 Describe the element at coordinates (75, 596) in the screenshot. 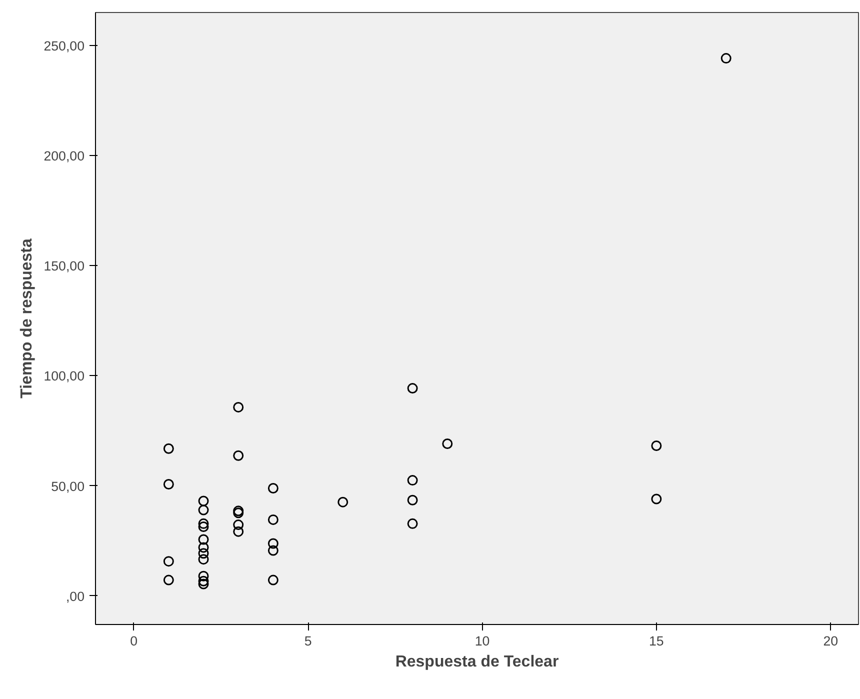

I see `y-tick-label: ,00` at that location.